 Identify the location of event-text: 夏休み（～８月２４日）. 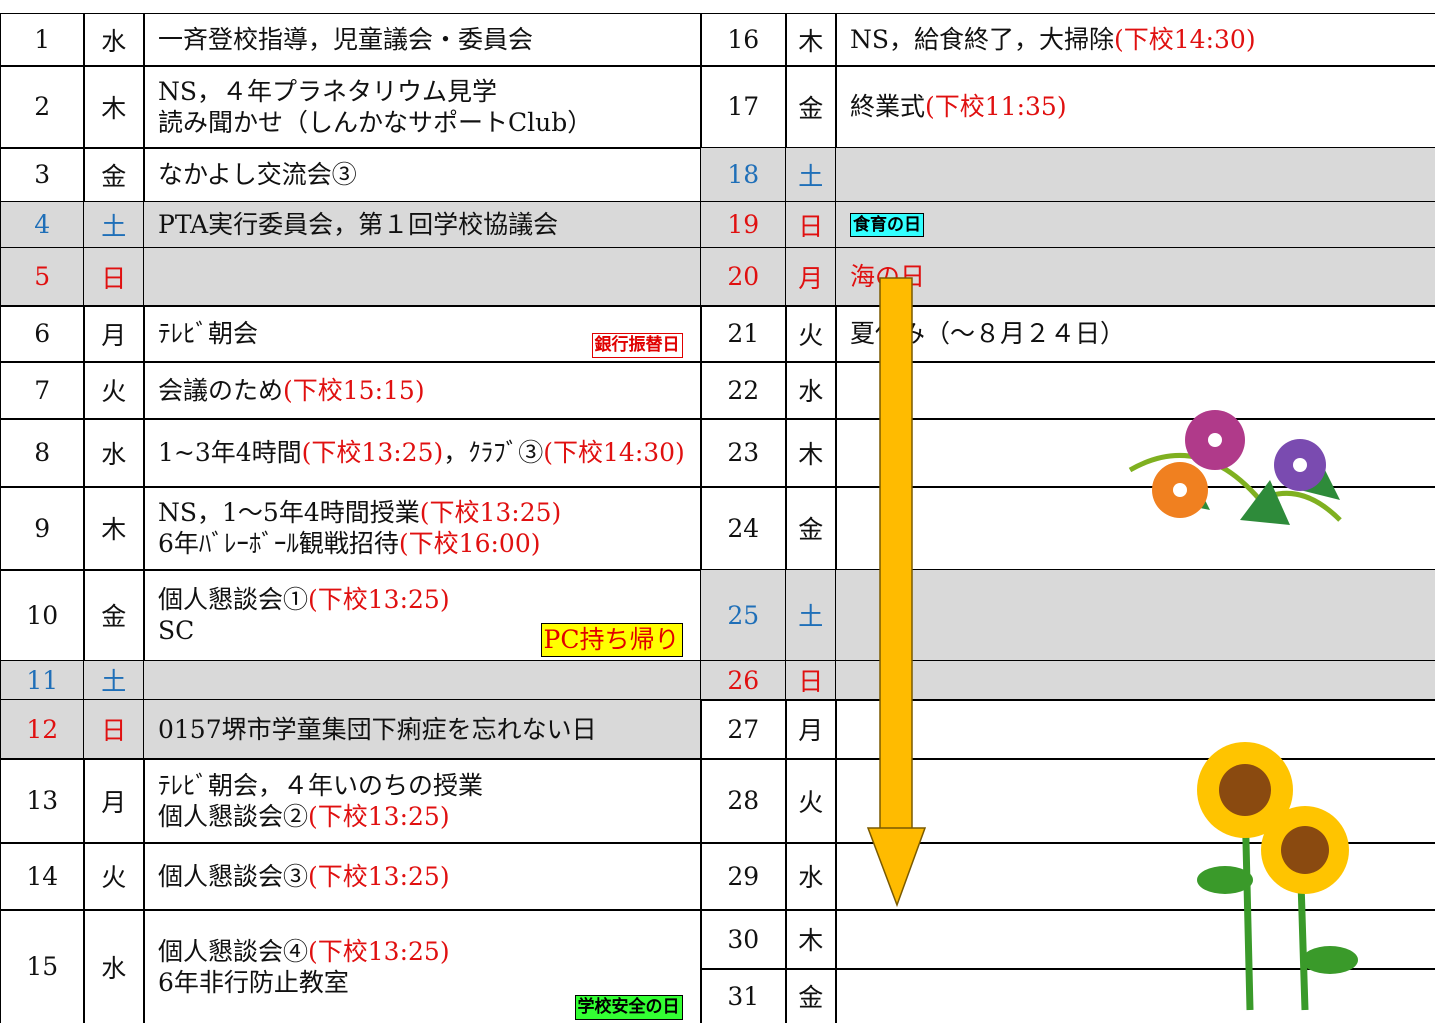
(988, 334).